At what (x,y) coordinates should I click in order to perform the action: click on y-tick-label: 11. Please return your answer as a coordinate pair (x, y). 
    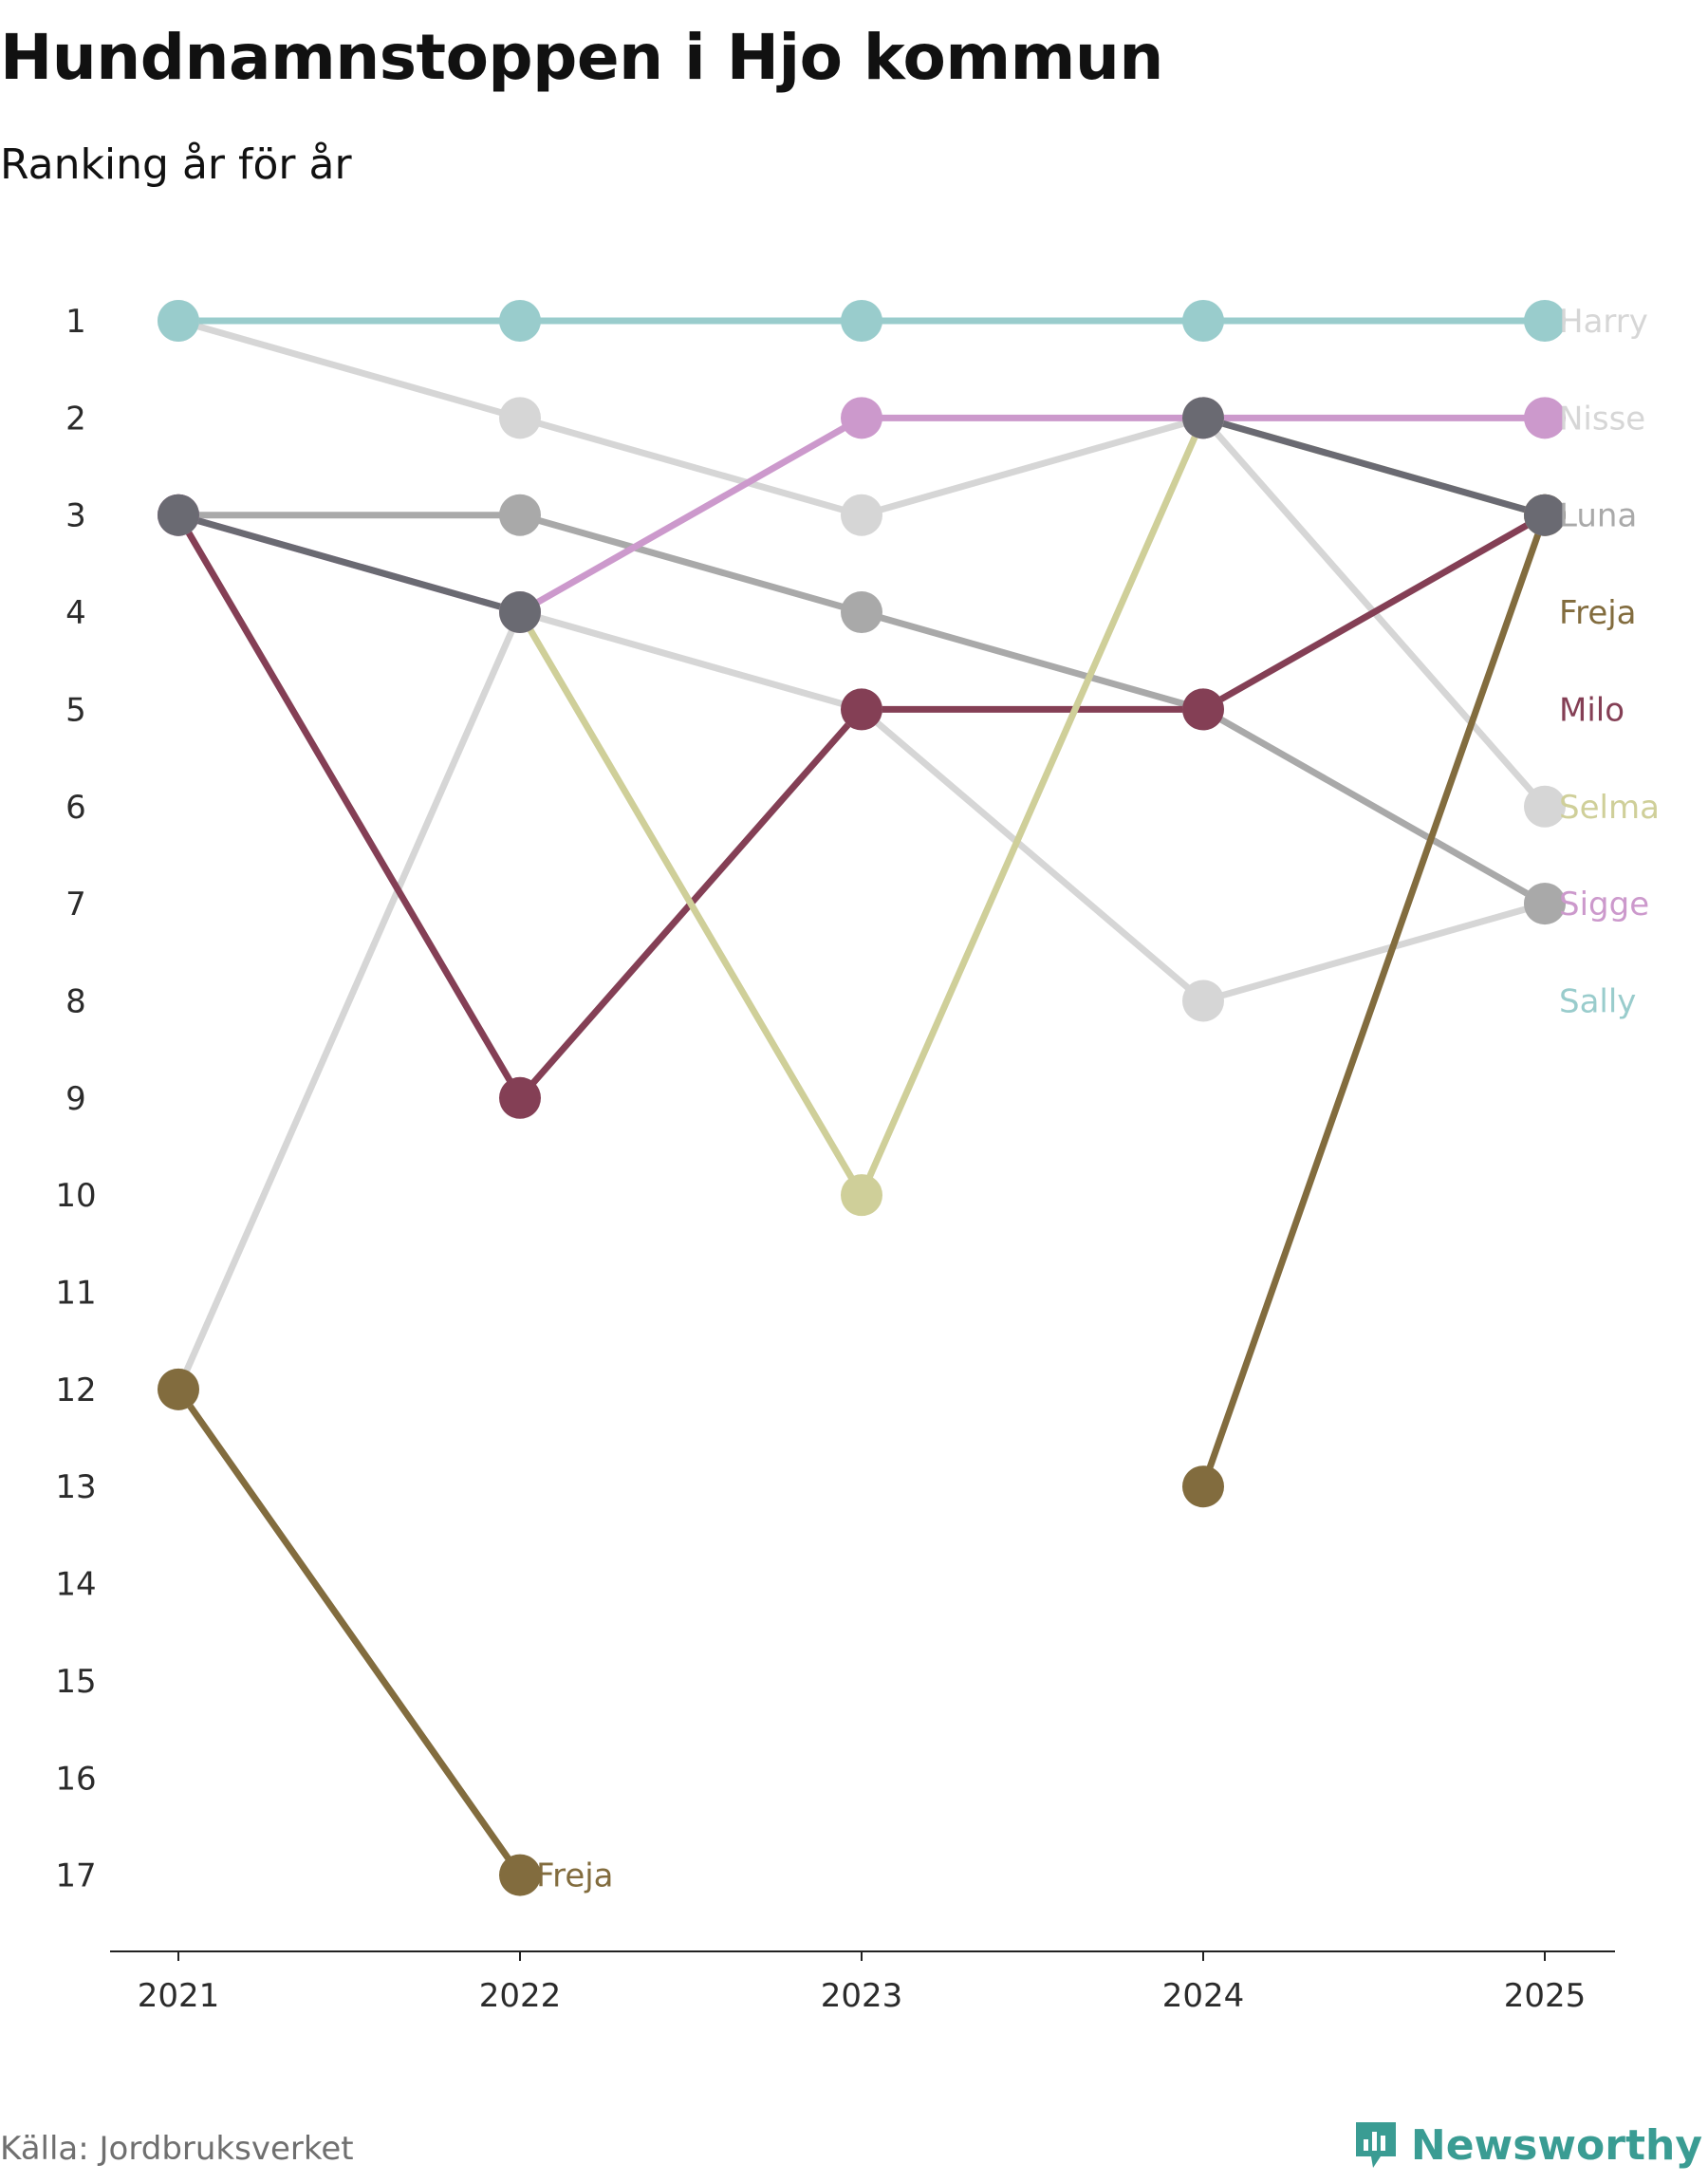
    Looking at the image, I should click on (75, 1294).